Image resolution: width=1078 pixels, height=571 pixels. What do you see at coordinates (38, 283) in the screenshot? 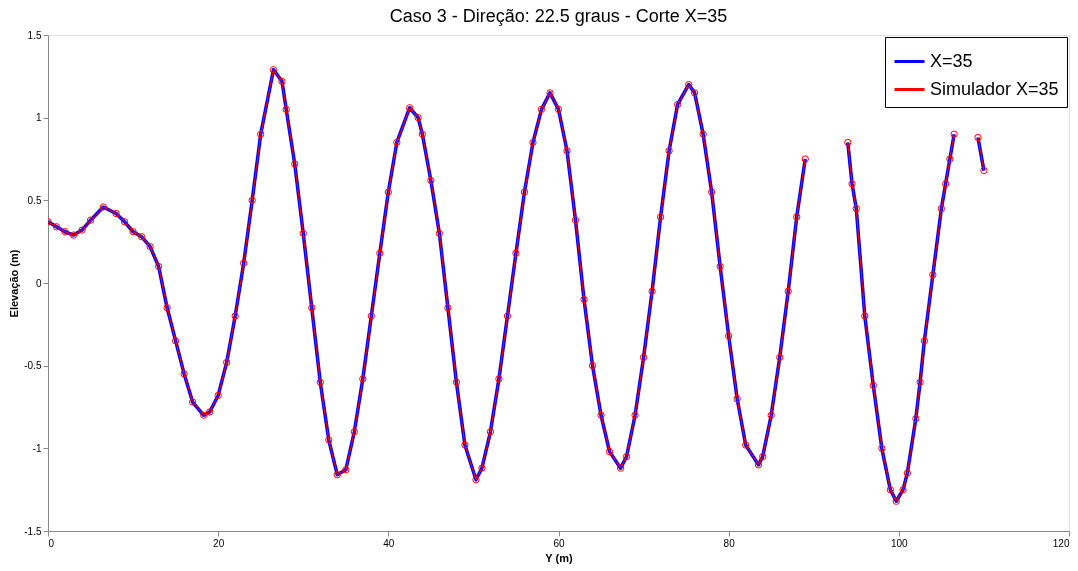
I see `y-tick-label: 0` at bounding box center [38, 283].